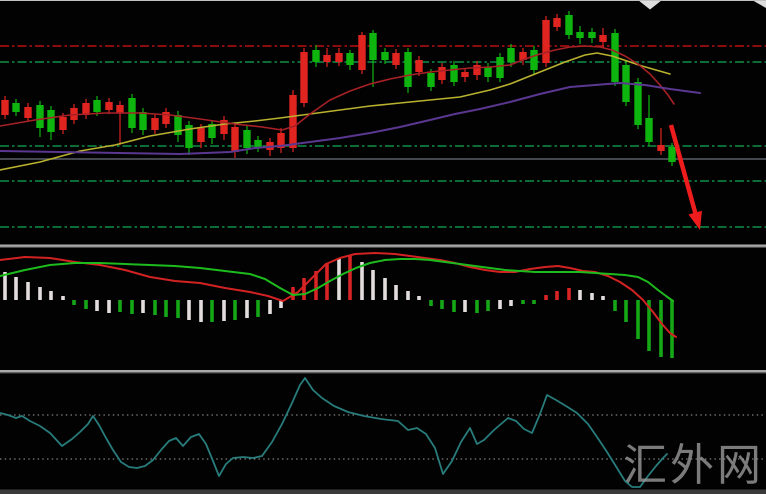 This screenshot has height=494, width=766. I want to click on macd-dea-green, so click(337, 280).